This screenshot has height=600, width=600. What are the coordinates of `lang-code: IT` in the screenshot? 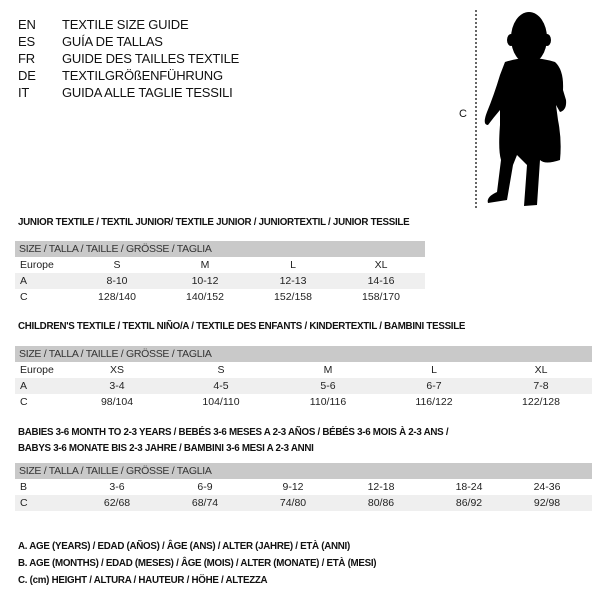 It's located at (24, 92).